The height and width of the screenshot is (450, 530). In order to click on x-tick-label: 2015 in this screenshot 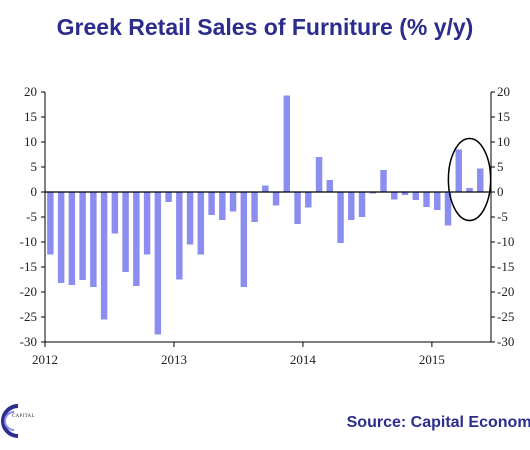, I will do `click(432, 359)`.